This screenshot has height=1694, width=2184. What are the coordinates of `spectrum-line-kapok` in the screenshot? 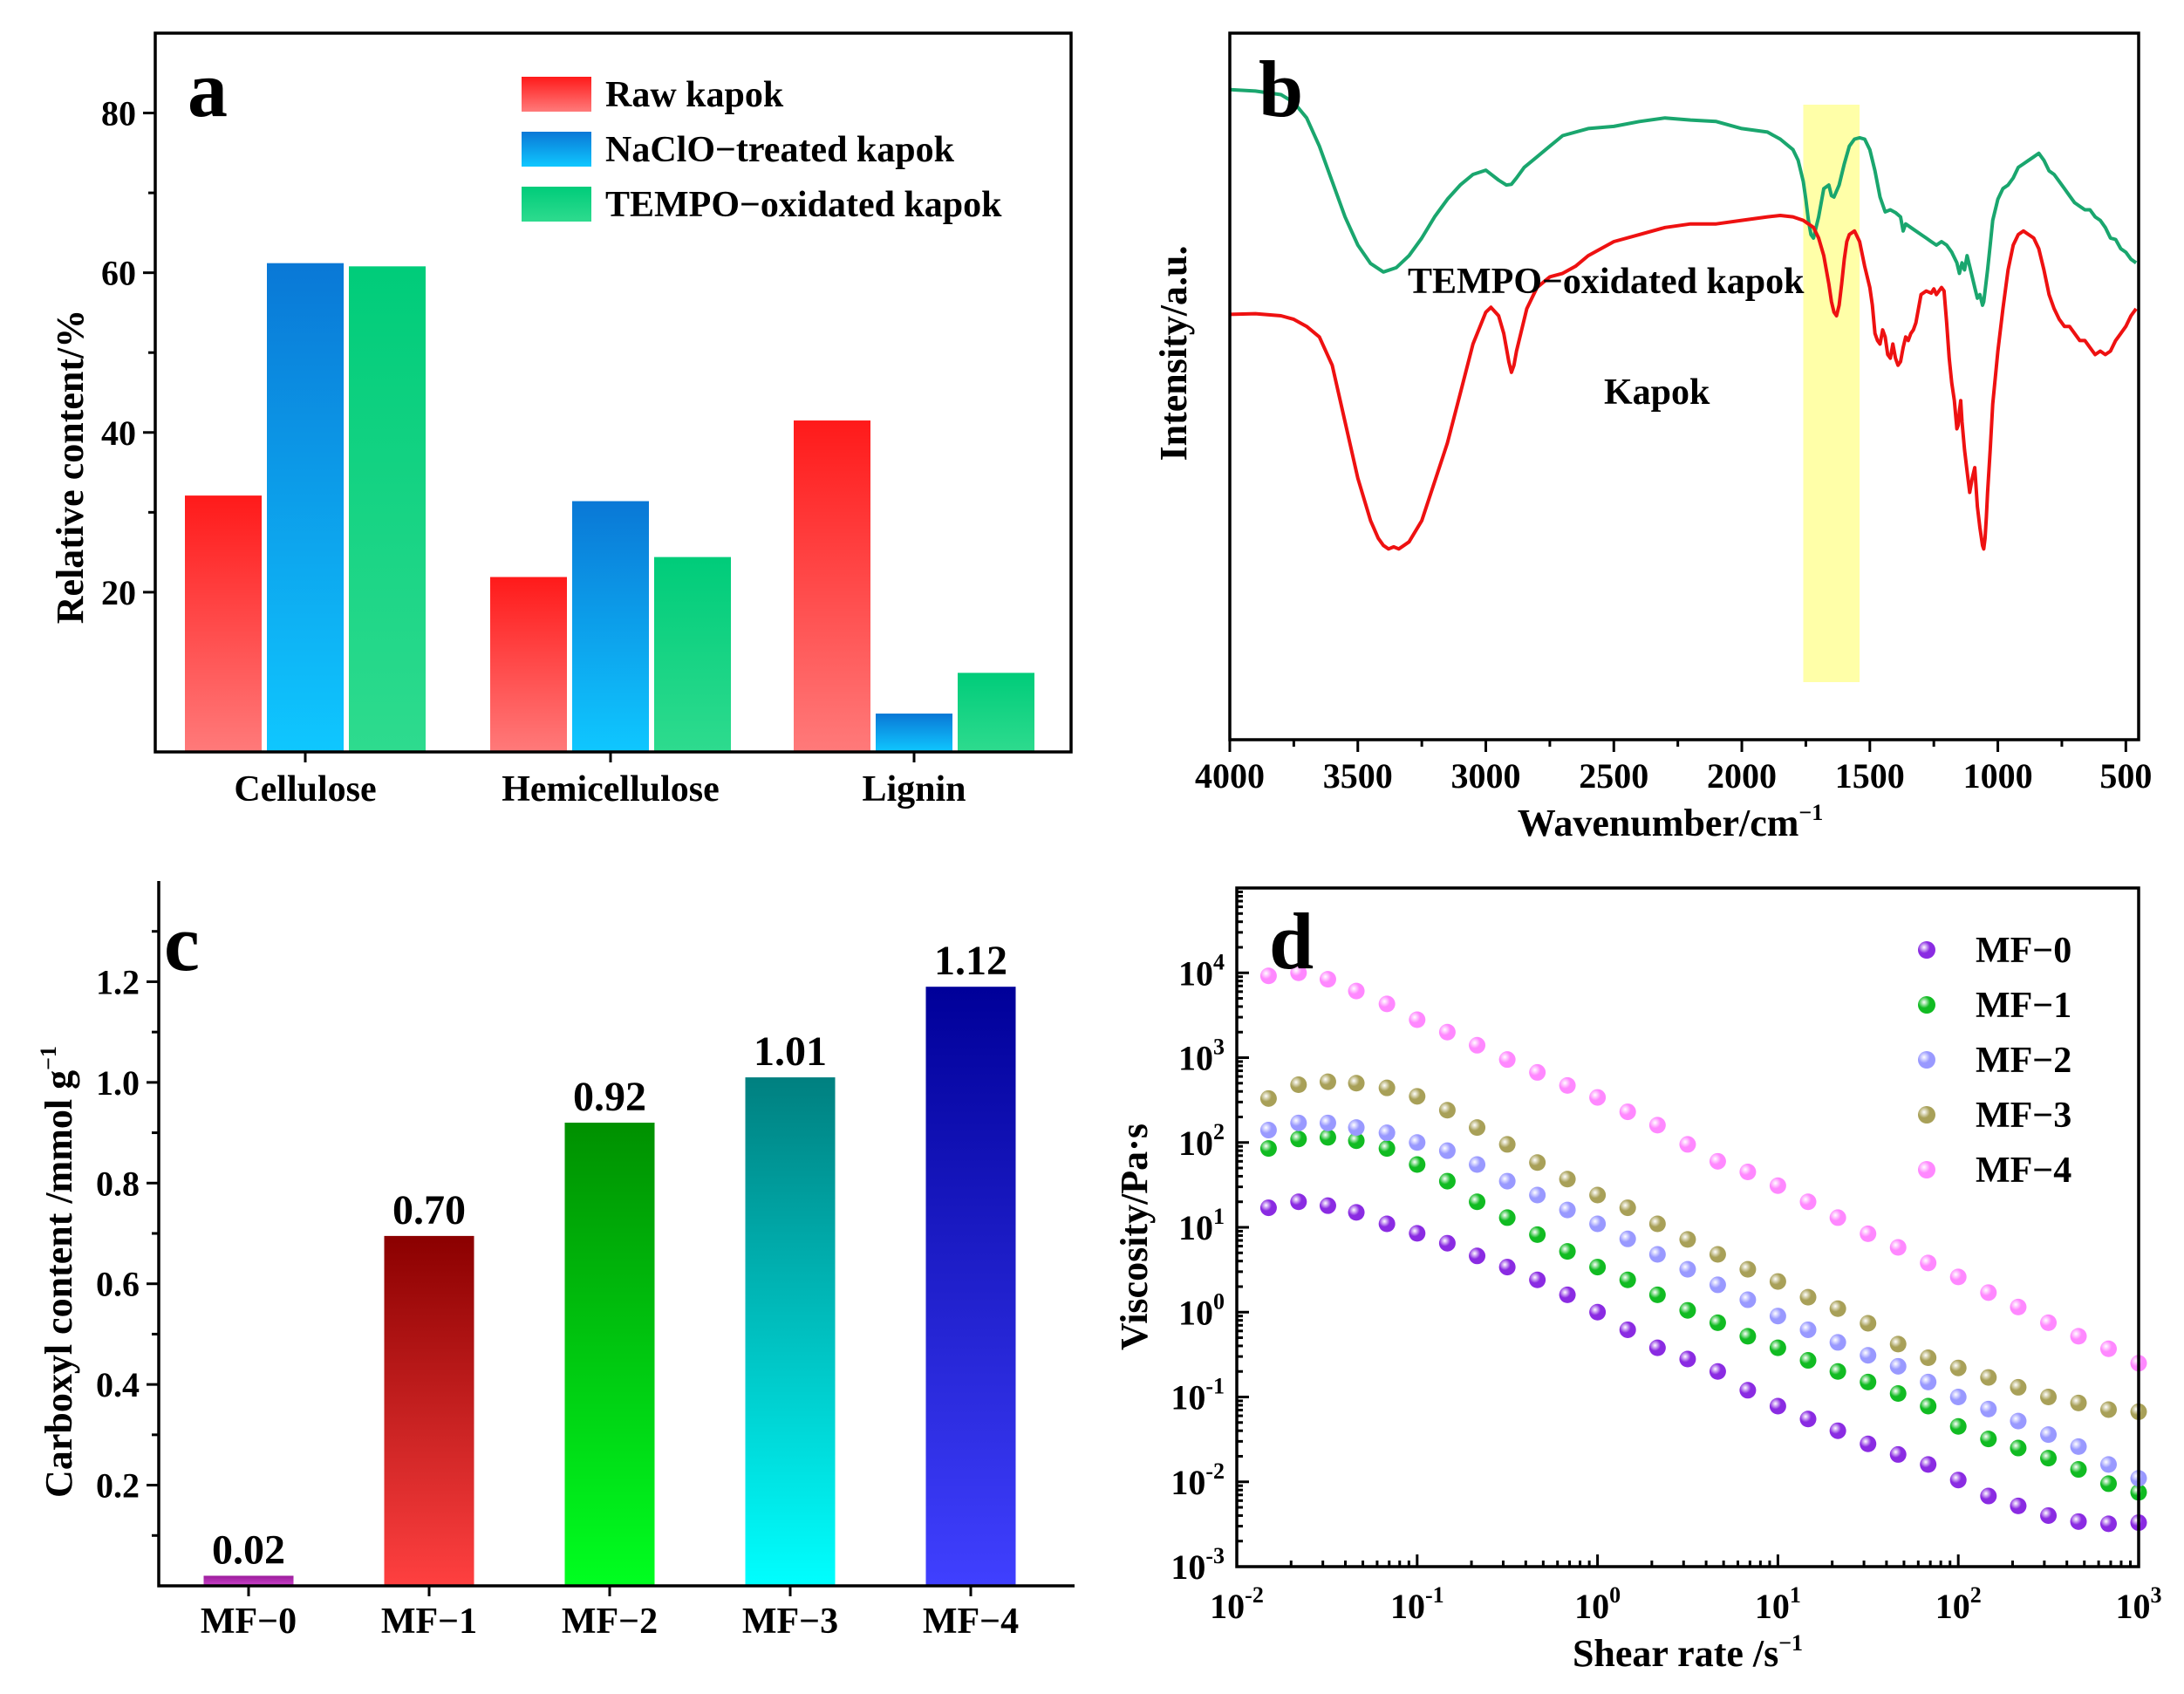 It's located at (1683, 382).